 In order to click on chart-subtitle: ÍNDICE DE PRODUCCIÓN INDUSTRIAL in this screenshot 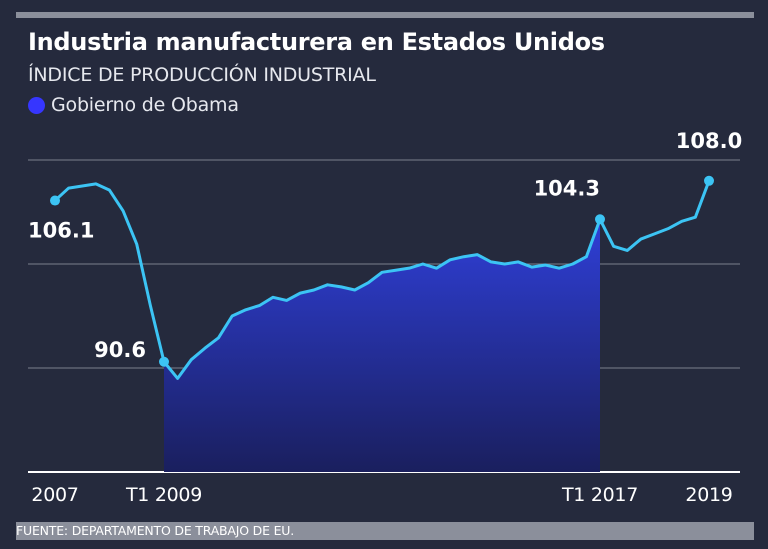, I will do `click(202, 75)`.